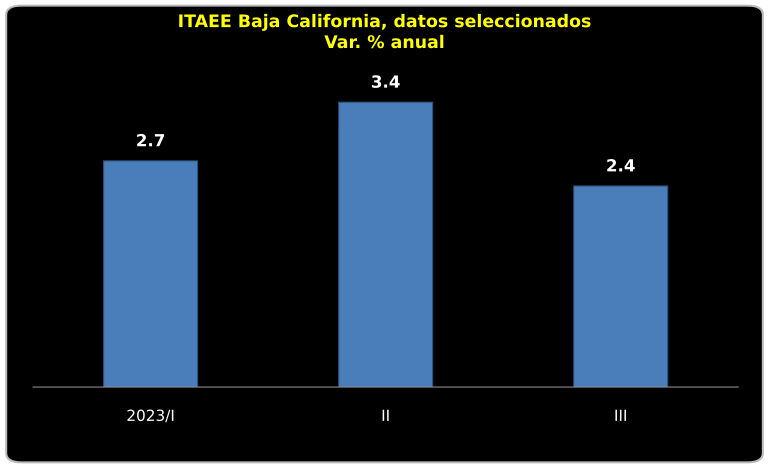 Image resolution: width=769 pixels, height=468 pixels. I want to click on x-tick-label: 2023/I, so click(150, 416).